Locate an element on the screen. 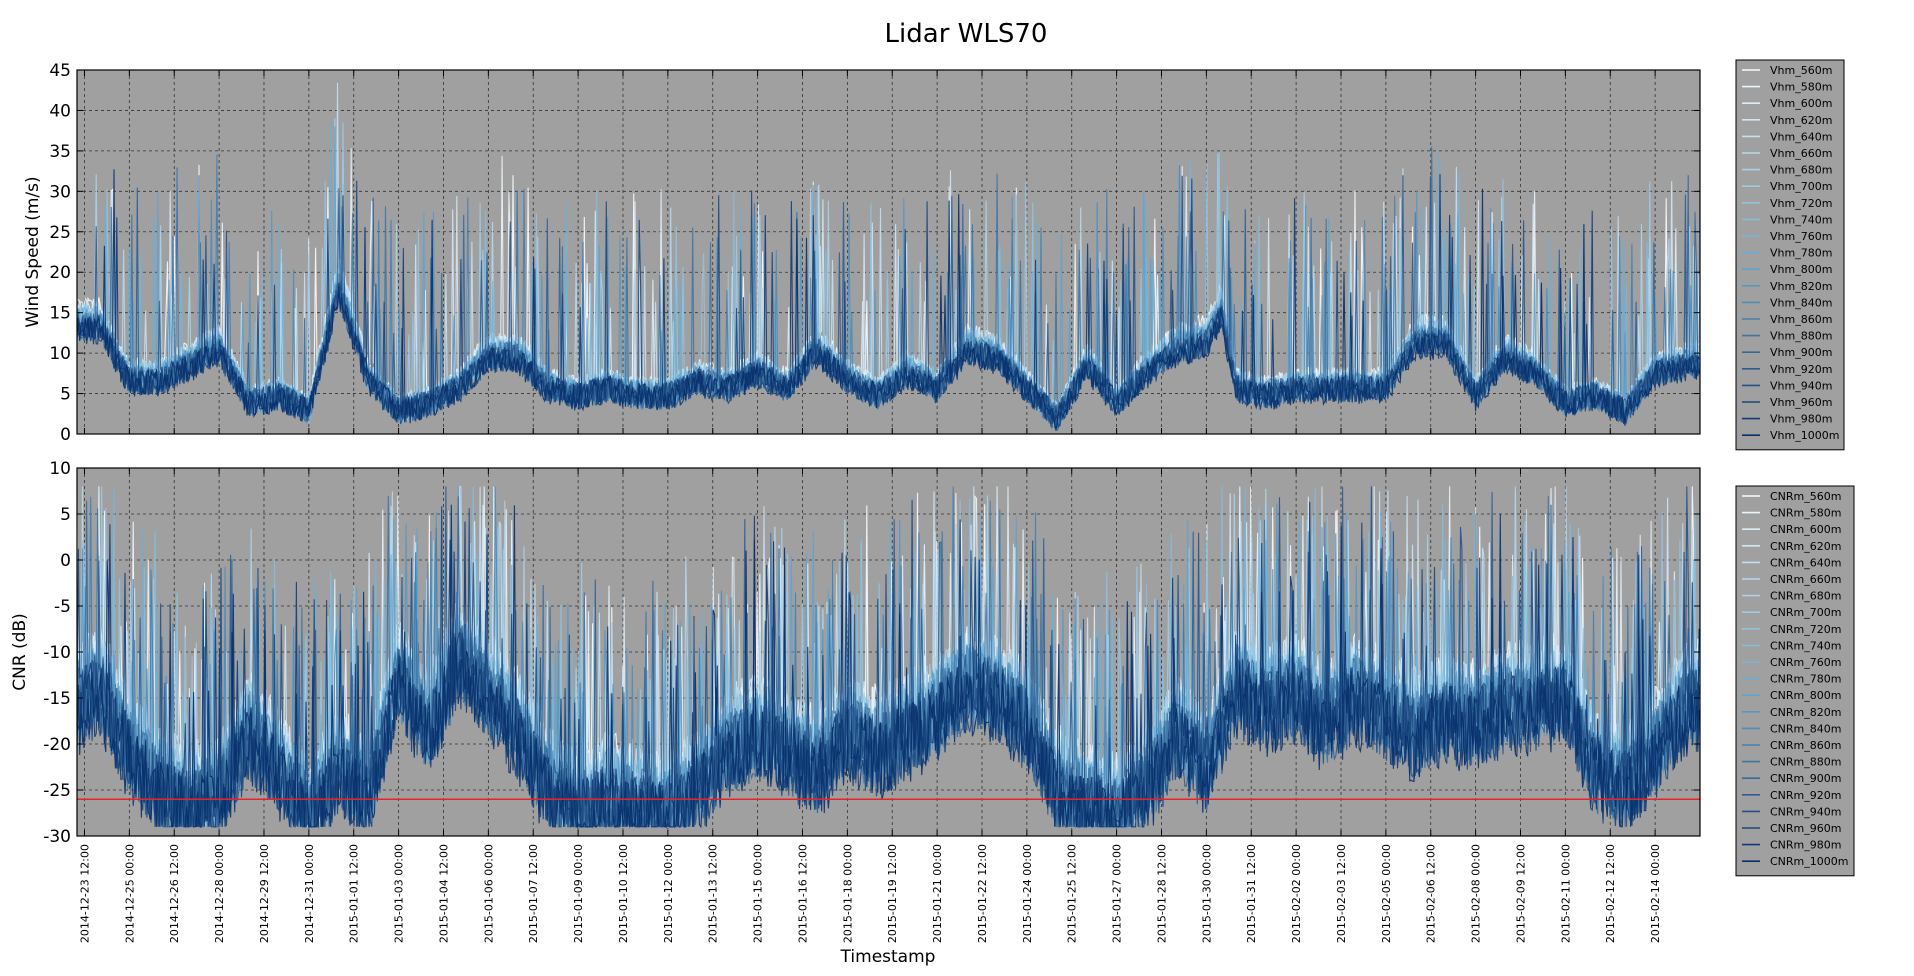  legend-entry: Vhm_1000m is located at coordinates (1804, 435).